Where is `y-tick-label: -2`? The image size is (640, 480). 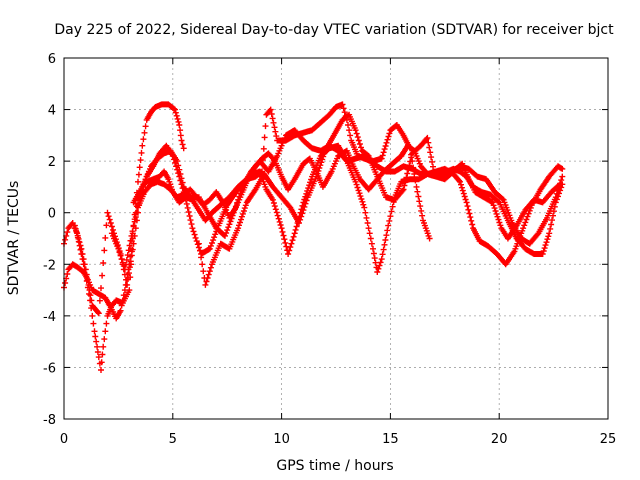 y-tick-label: -2 is located at coordinates (49, 265).